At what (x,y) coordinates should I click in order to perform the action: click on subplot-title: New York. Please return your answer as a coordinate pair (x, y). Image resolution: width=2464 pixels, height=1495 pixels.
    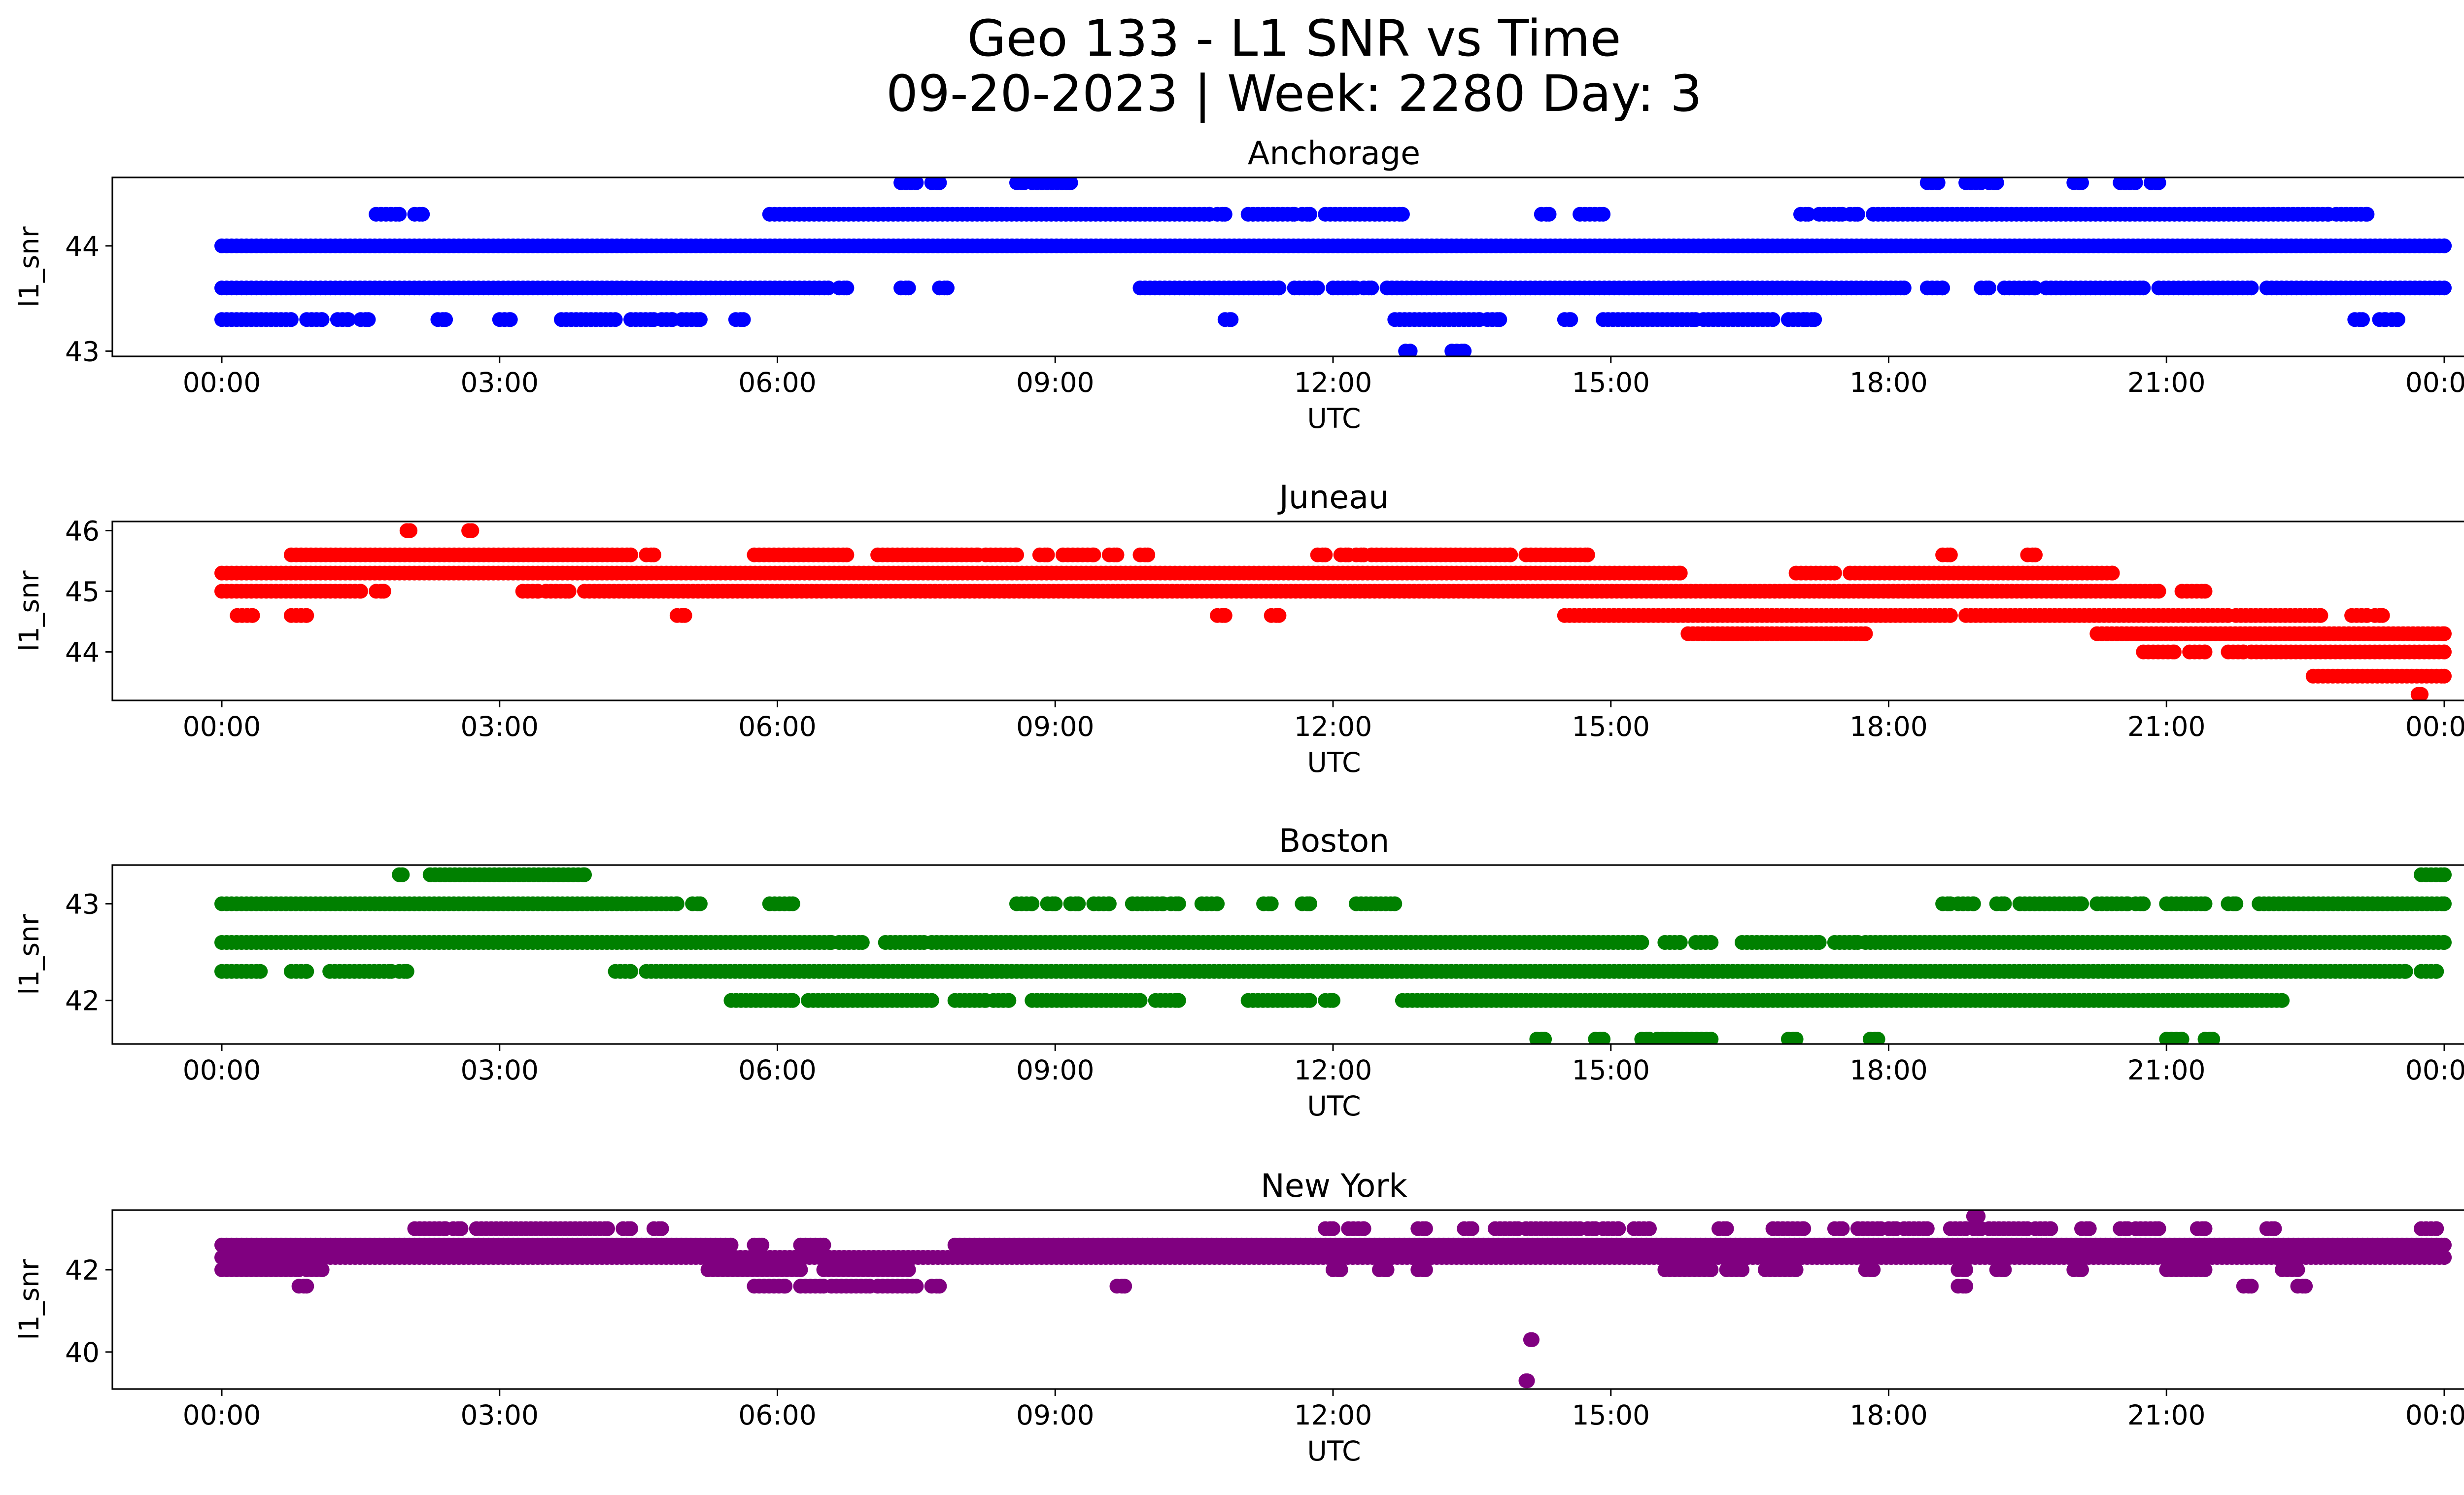
    Looking at the image, I should click on (1334, 1186).